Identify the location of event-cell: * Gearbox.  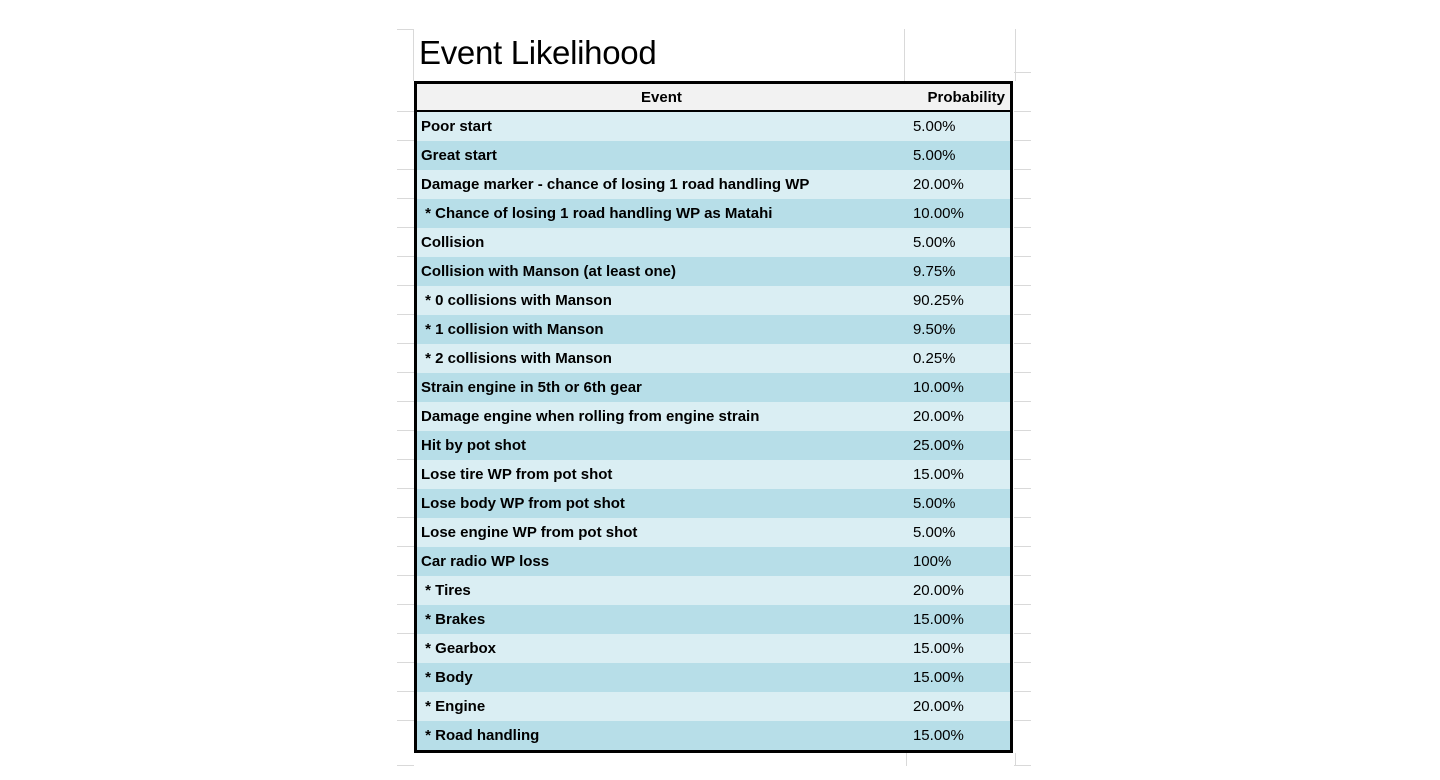
(660, 648).